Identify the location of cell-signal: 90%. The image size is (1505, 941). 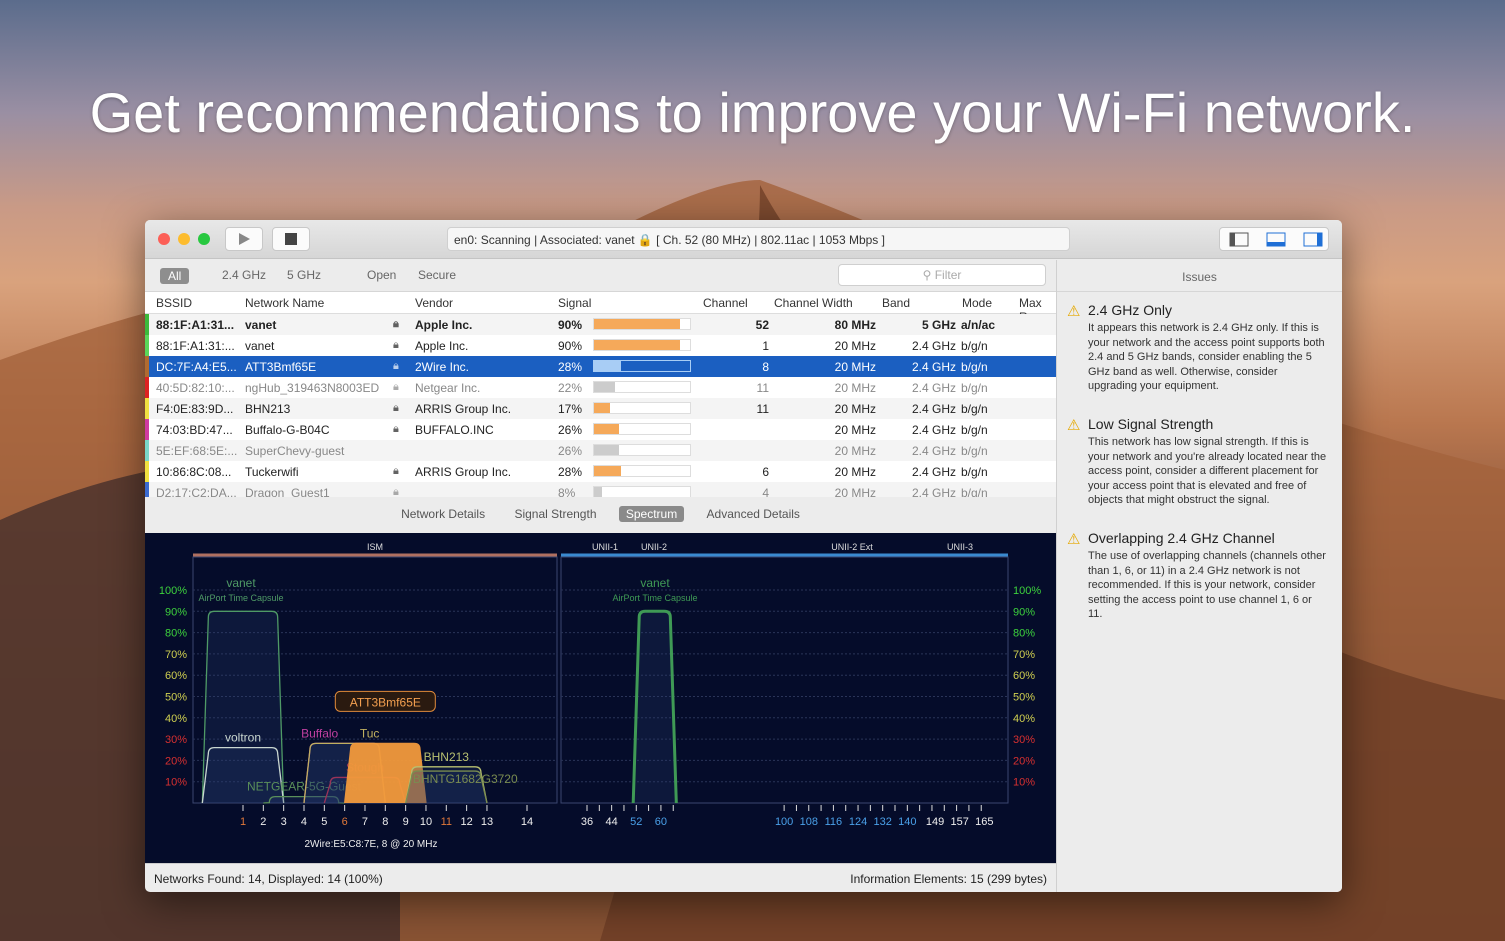
(570, 325).